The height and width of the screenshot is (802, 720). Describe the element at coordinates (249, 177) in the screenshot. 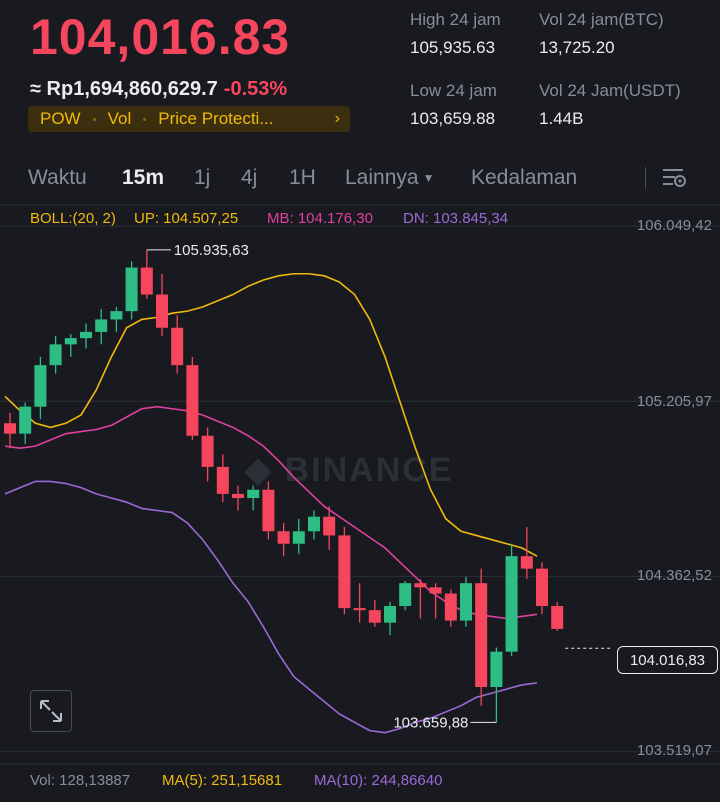

I see `tab-4j: 4j` at that location.